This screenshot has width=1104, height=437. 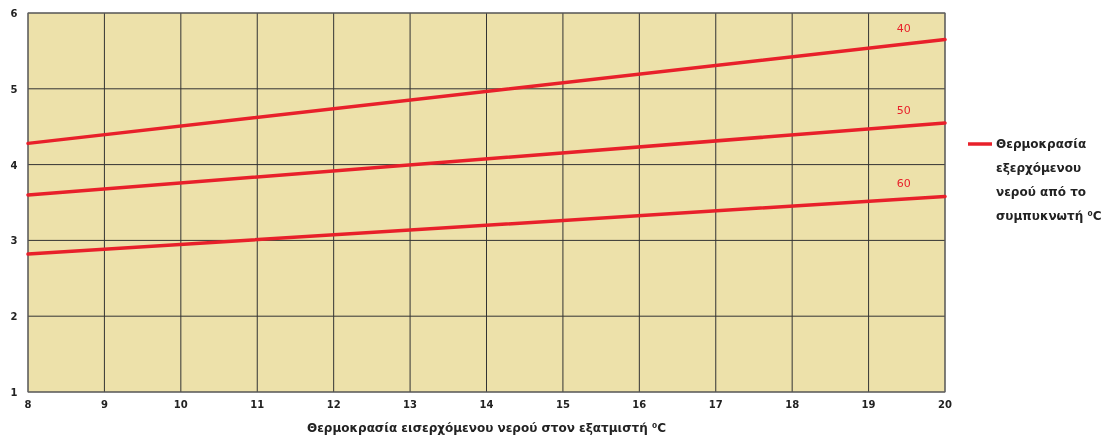 What do you see at coordinates (104, 404) in the screenshot?
I see `x-tick-label: 9` at bounding box center [104, 404].